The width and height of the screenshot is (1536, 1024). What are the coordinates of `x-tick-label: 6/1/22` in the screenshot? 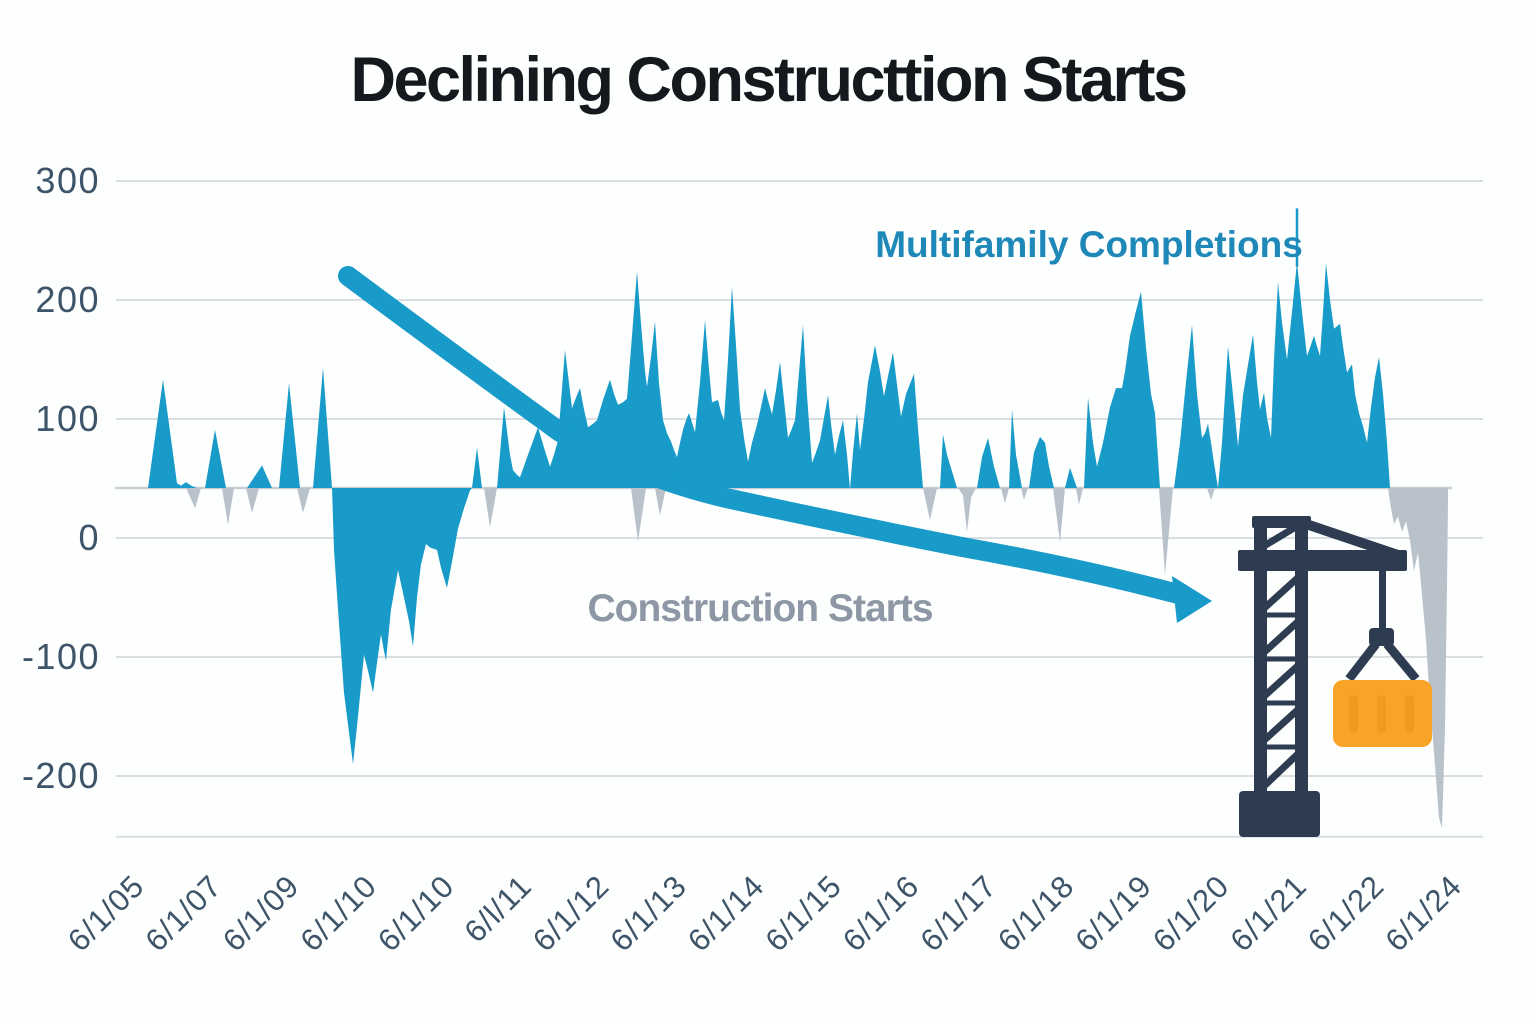 It's located at (1346, 913).